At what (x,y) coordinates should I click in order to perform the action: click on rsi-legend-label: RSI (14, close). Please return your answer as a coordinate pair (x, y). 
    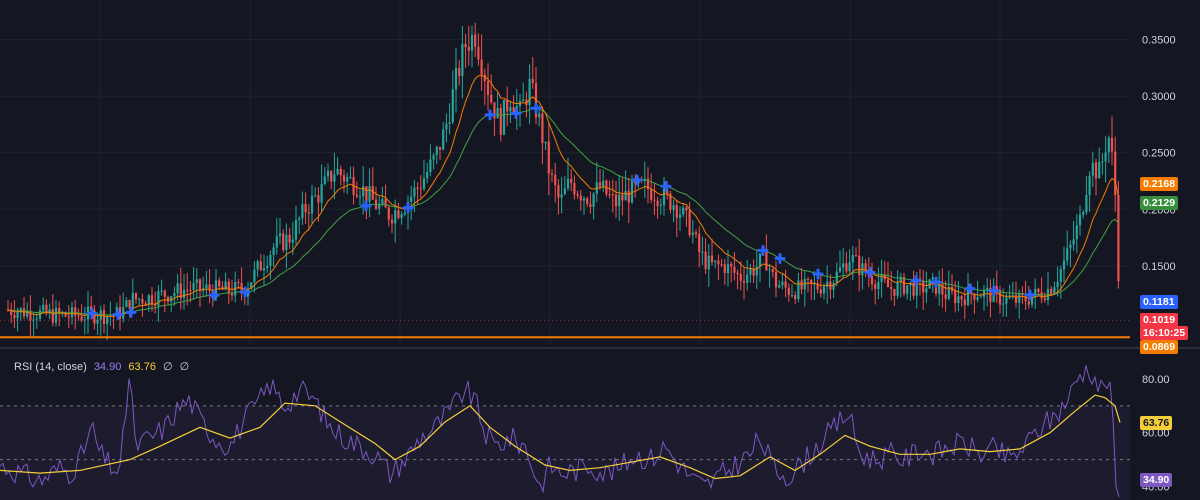
    Looking at the image, I should click on (50, 367).